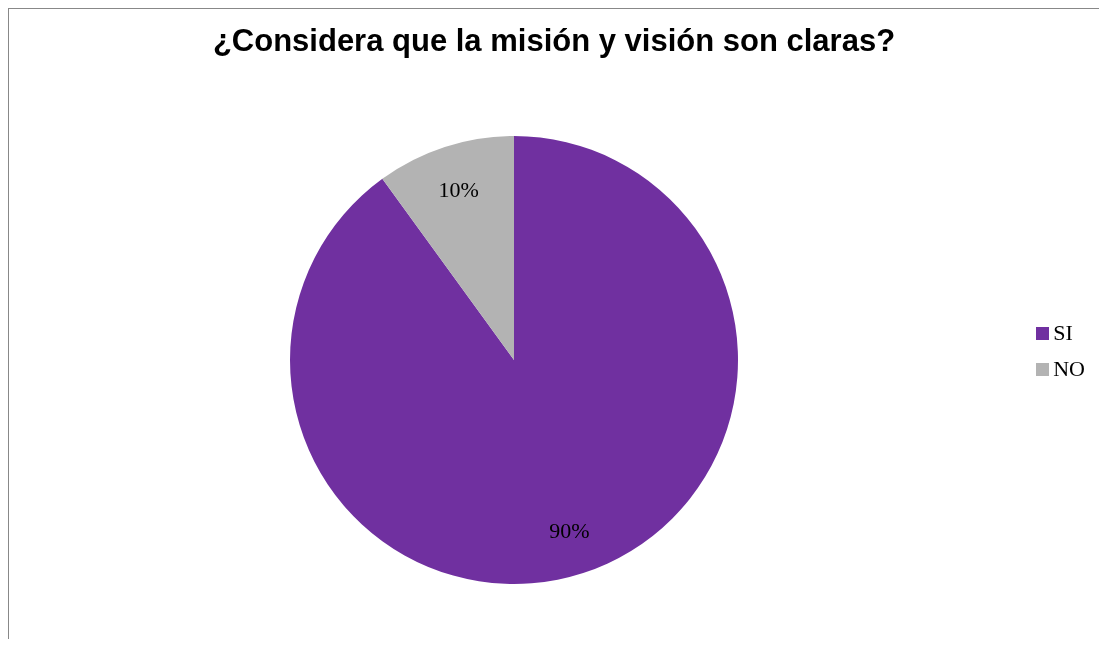 The width and height of the screenshot is (1106, 646). What do you see at coordinates (448, 248) in the screenshot?
I see `pie-slice` at bounding box center [448, 248].